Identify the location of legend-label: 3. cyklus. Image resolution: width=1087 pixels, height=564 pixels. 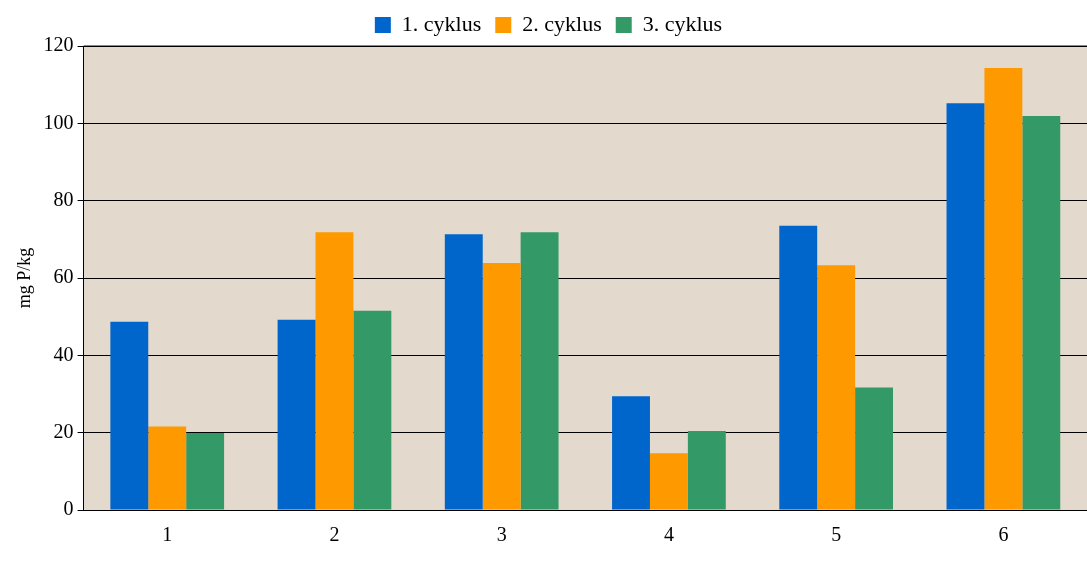
(682, 23).